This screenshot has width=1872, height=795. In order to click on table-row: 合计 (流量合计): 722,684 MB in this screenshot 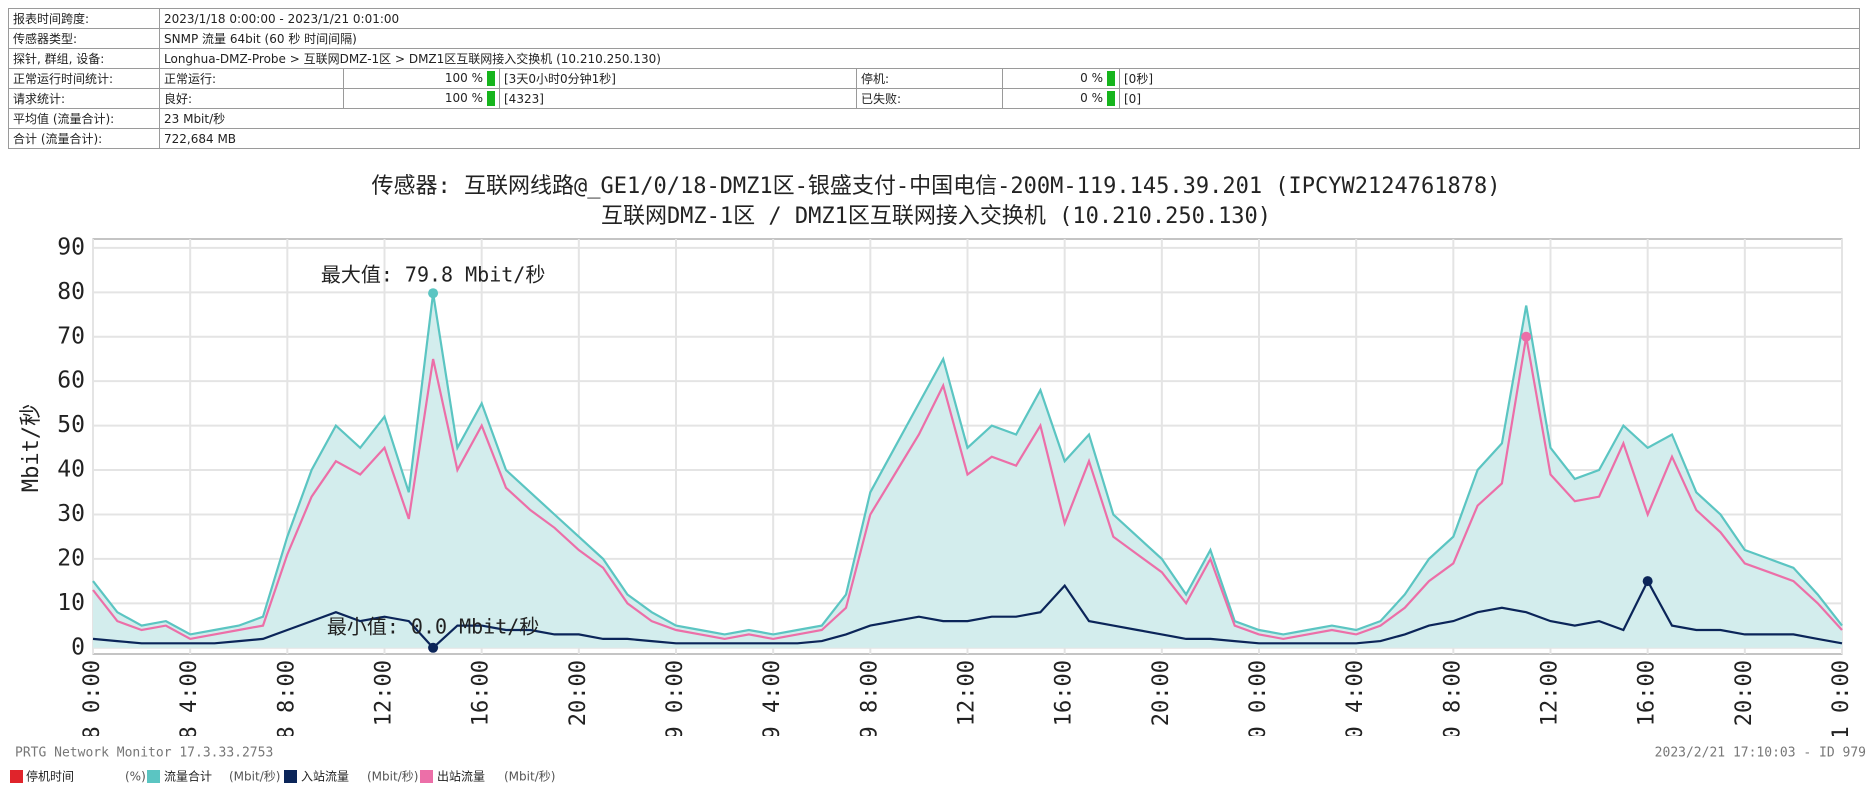, I will do `click(934, 138)`.